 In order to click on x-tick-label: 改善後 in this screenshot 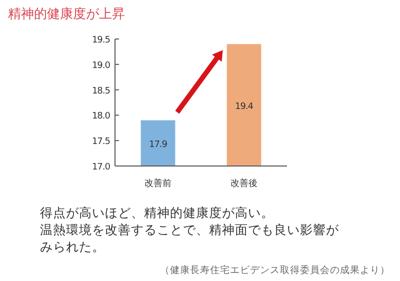, I will do `click(244, 183)`.